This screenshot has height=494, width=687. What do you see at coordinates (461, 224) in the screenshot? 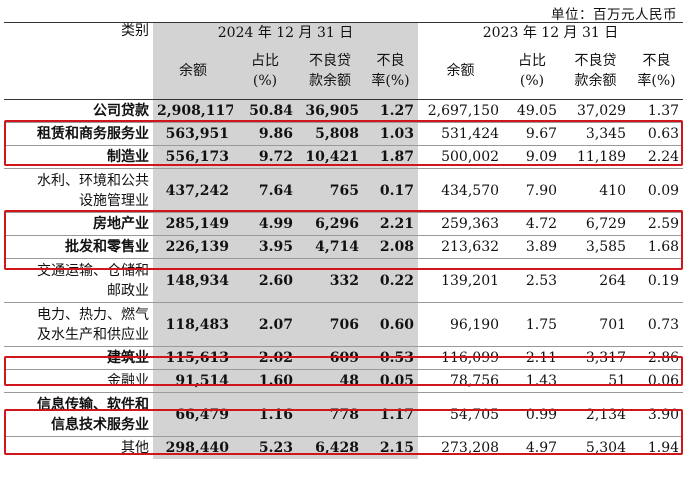
I see `cell-balance-prior: 259,363` at bounding box center [461, 224].